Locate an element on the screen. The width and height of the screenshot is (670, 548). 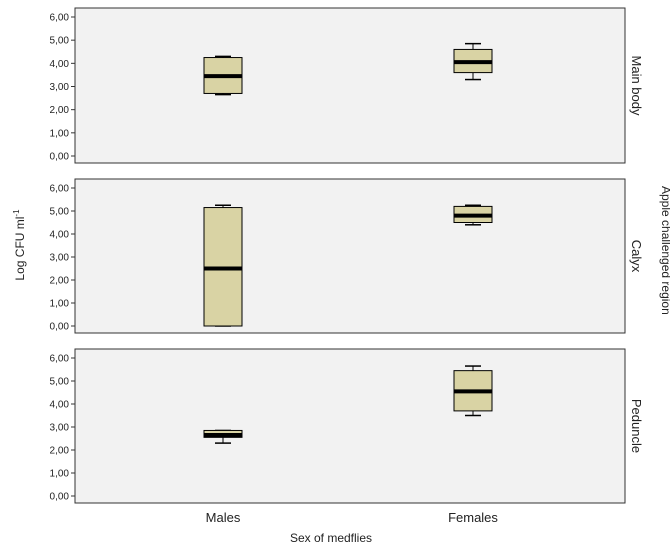
panel-label: Main body is located at coordinates (636, 86).